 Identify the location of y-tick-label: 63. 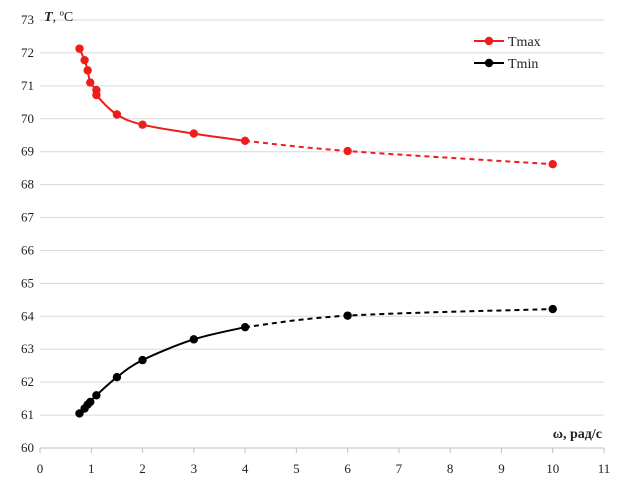
(27, 348).